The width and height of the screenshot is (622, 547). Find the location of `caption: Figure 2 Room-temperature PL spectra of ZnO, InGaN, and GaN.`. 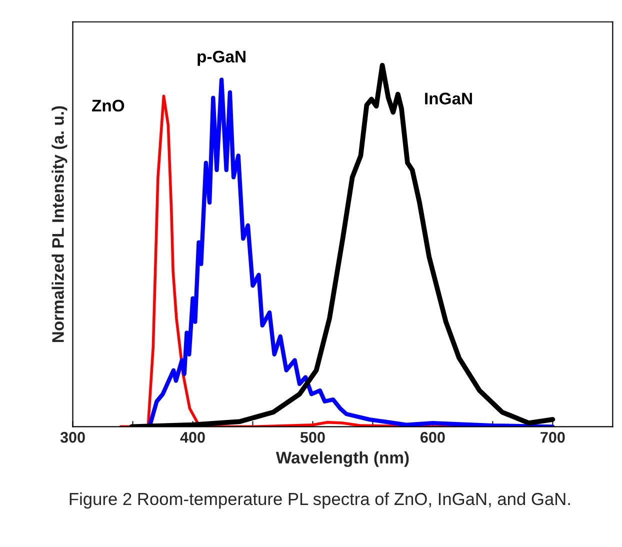

caption: Figure 2 Room-temperature PL spectra of ZnO, InGaN, and GaN. is located at coordinates (320, 500).